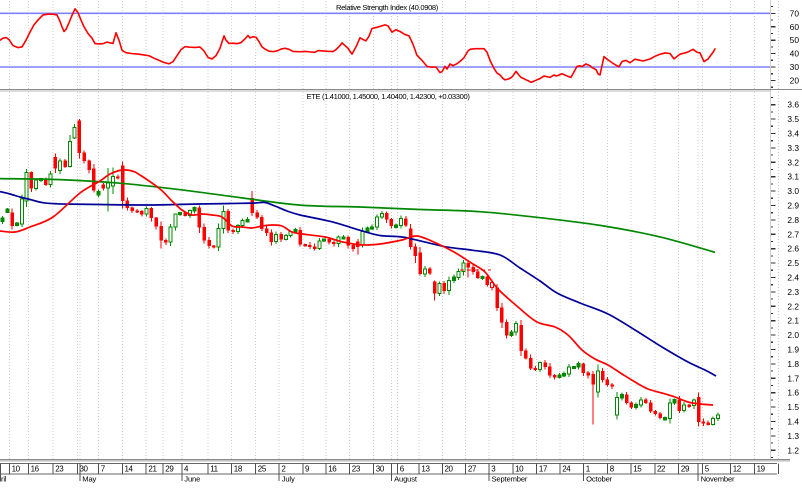 Image resolution: width=802 pixels, height=492 pixels. What do you see at coordinates (599, 479) in the screenshot?
I see `svg-text: October` at bounding box center [599, 479].